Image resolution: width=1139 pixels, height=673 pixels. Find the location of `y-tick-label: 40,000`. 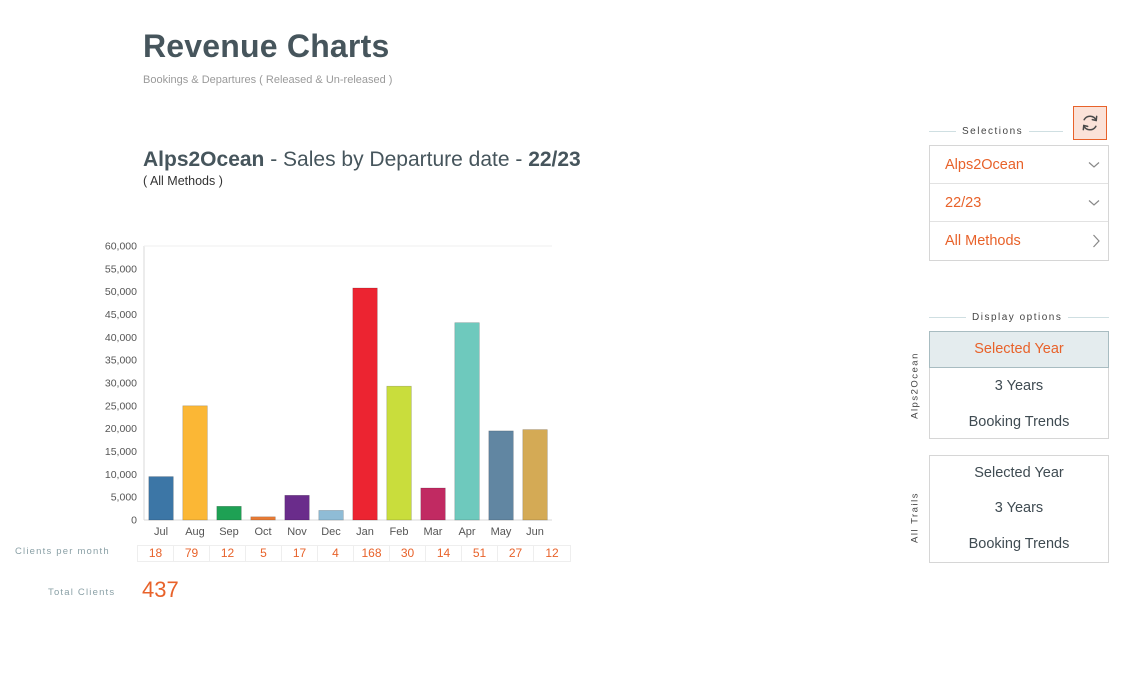

y-tick-label: 40,000 is located at coordinates (121, 338).